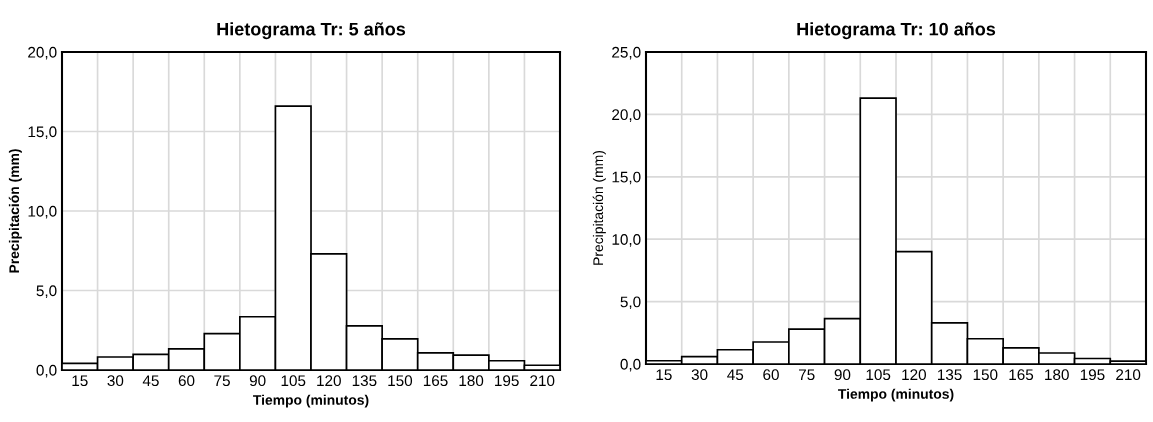 The width and height of the screenshot is (1153, 422). Describe the element at coordinates (626, 53) in the screenshot. I see `y-tick-label: 25,0` at that location.